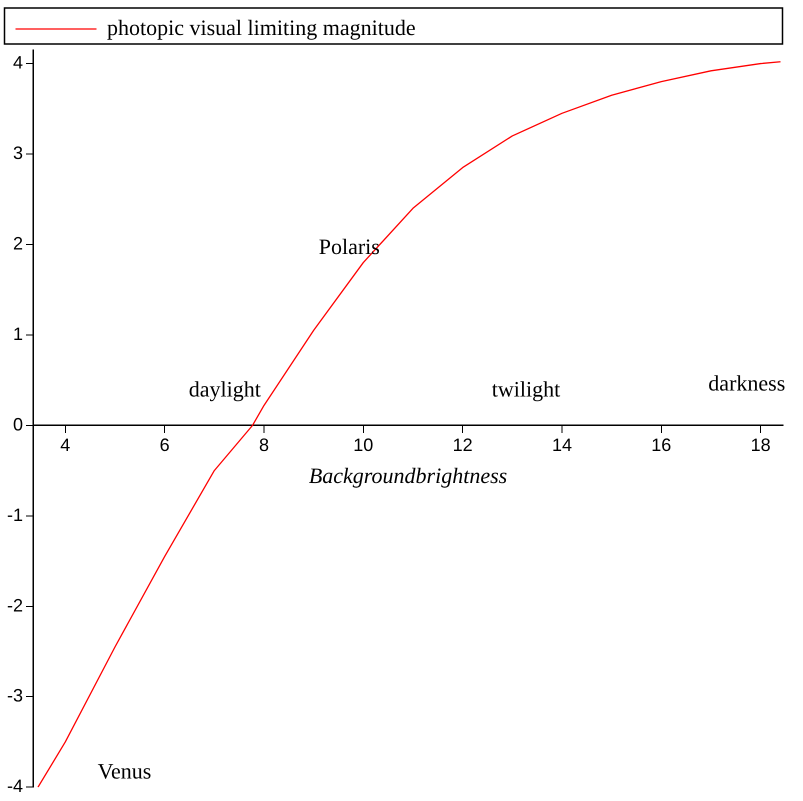 The width and height of the screenshot is (803, 801). What do you see at coordinates (263, 445) in the screenshot?
I see `x-tick-label: 8` at bounding box center [263, 445].